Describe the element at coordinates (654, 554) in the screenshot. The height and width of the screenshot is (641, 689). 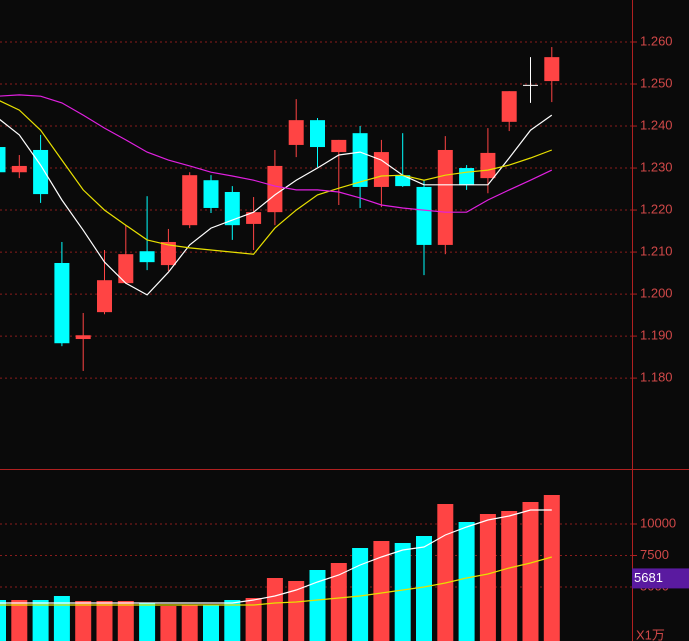
I see `y-tick-label: 7500` at that location.